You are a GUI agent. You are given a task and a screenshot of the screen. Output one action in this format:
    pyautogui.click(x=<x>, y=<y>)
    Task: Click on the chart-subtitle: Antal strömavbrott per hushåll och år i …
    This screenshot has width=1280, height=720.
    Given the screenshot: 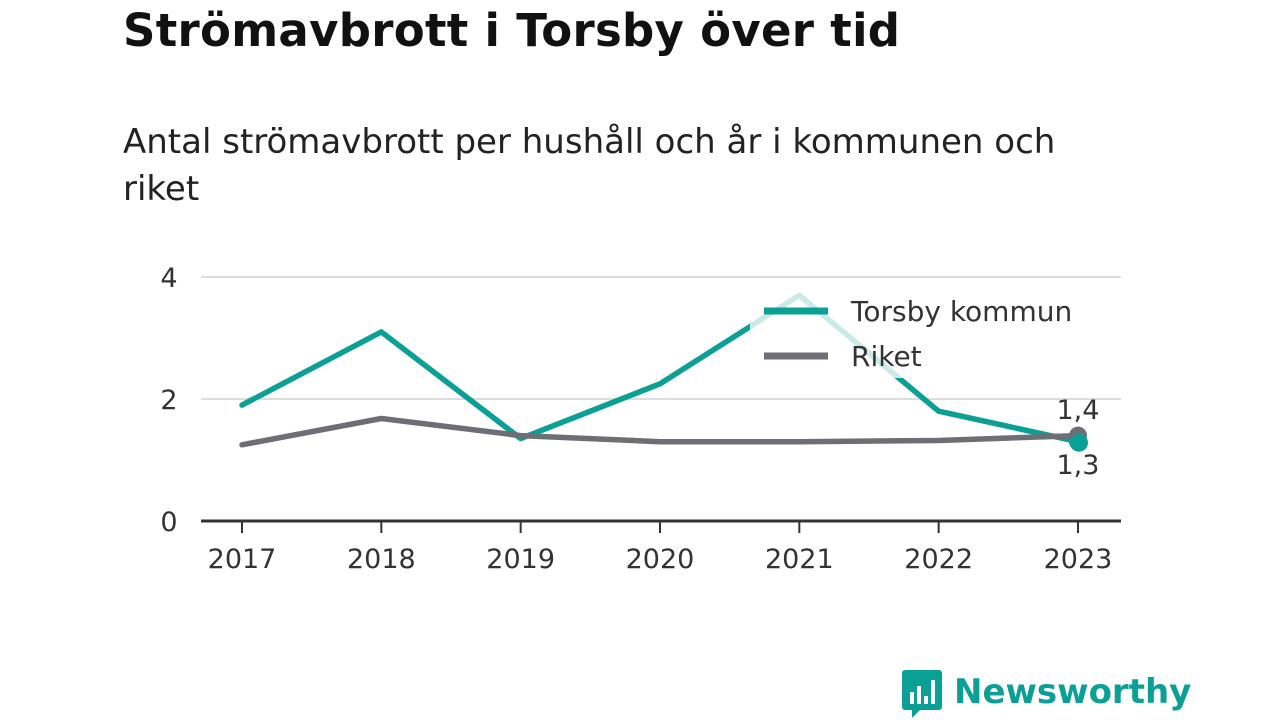 What is the action you would take?
    pyautogui.click(x=589, y=165)
    